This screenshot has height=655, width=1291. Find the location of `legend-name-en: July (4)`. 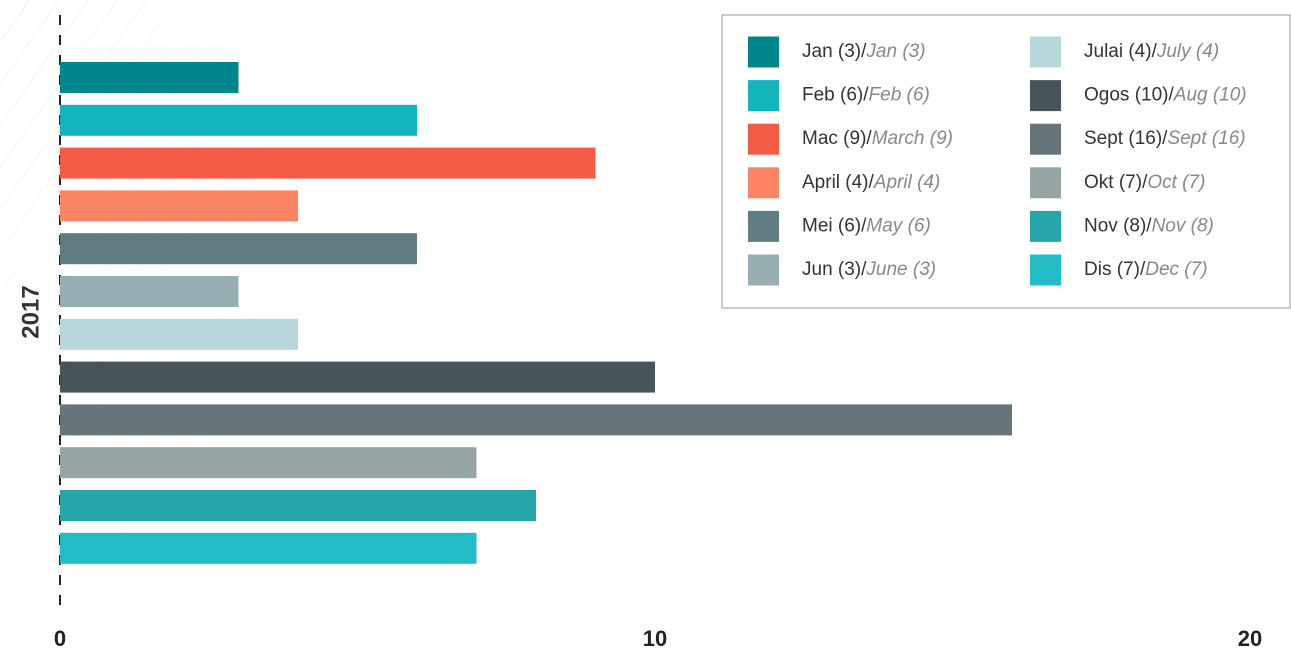

legend-name-en: July (4) is located at coordinates (1187, 51).